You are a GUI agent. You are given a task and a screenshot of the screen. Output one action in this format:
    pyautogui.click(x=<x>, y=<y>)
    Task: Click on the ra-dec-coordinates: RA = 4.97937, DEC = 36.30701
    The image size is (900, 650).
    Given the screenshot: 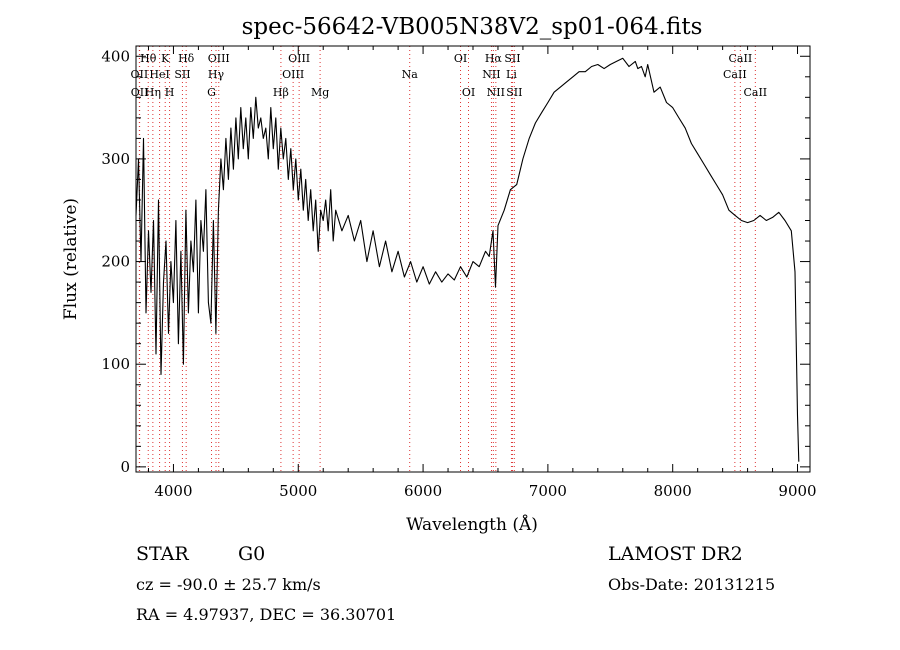 What is the action you would take?
    pyautogui.click(x=266, y=614)
    